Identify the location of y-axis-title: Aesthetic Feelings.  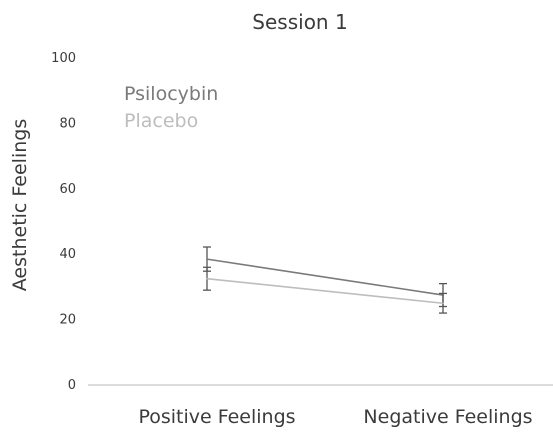
(20, 205).